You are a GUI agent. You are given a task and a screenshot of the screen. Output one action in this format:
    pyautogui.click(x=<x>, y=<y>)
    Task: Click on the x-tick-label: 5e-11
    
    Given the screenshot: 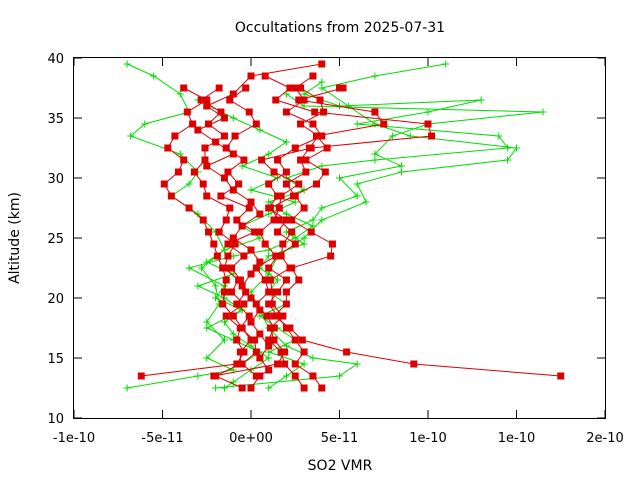 What is the action you would take?
    pyautogui.click(x=340, y=438)
    